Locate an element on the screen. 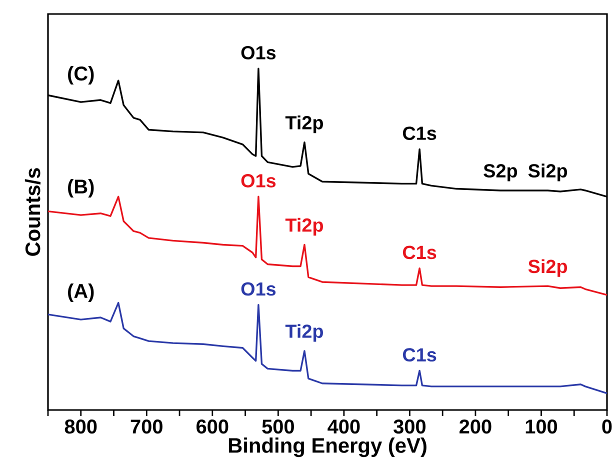 This screenshot has width=612, height=474. x-tick-label: 100 is located at coordinates (542, 427).